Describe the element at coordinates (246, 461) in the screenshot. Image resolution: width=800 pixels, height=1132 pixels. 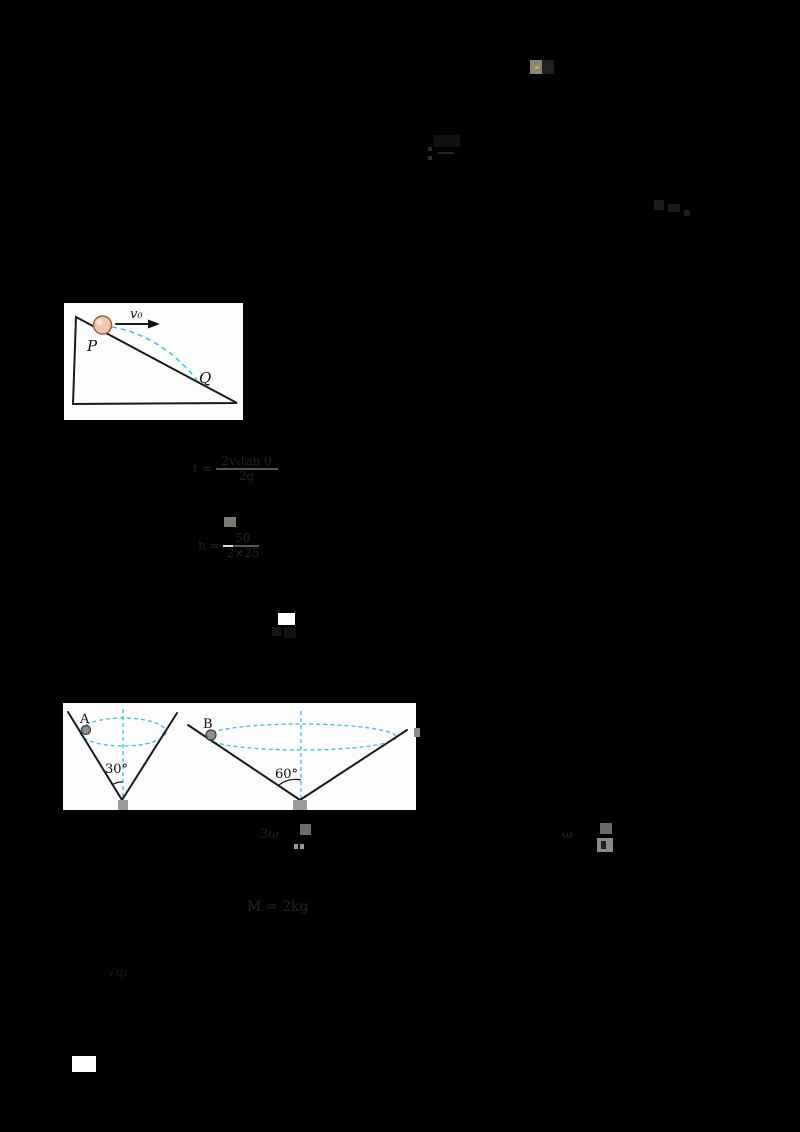
I see `eq1-numerator: 2v₀tan θ` at that location.